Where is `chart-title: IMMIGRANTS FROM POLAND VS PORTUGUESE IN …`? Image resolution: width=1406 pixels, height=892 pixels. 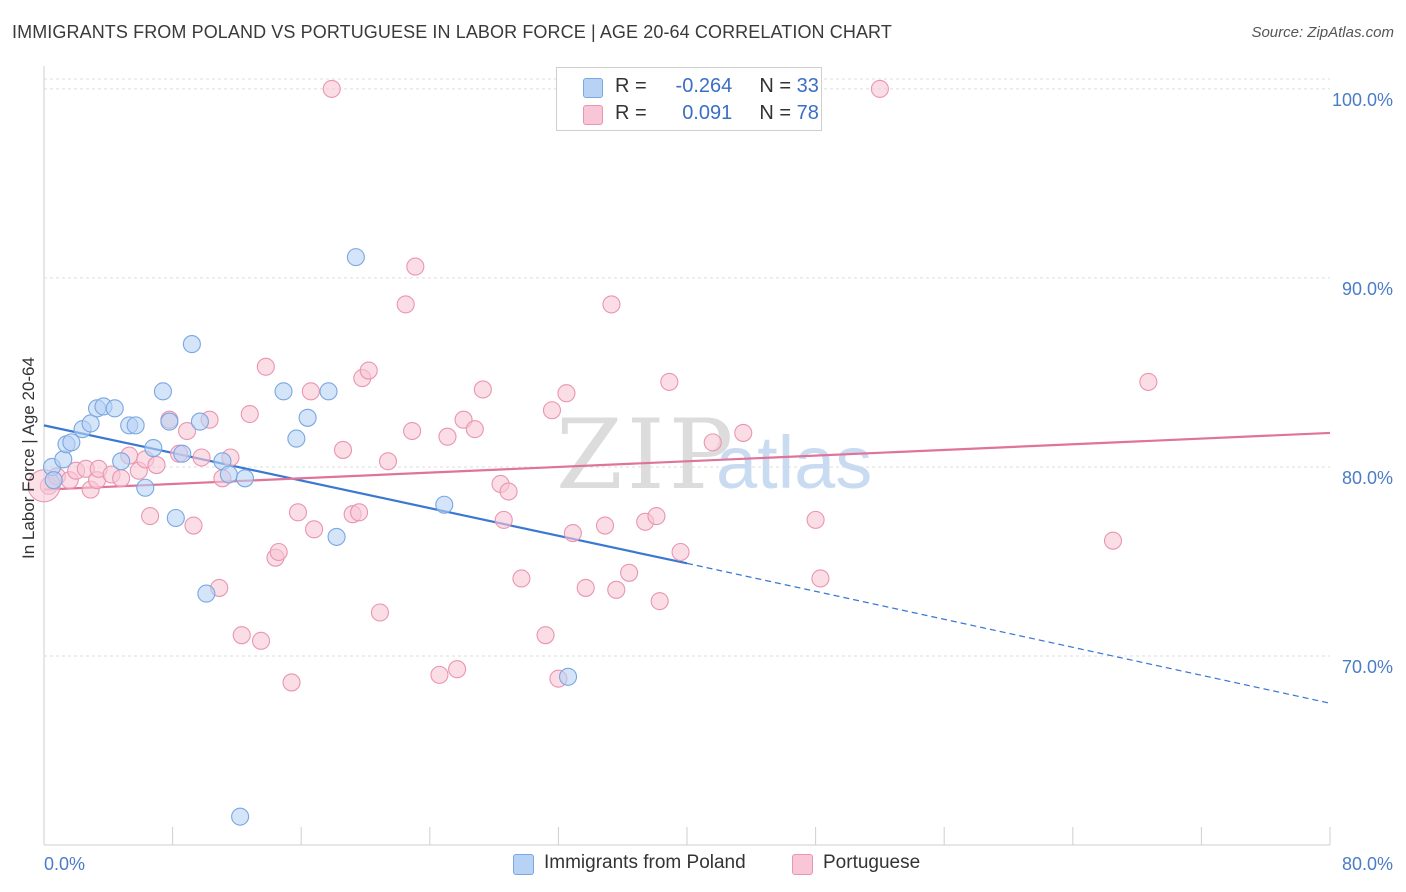 chart-title: IMMIGRANTS FROM POLAND VS PORTUGUESE IN … is located at coordinates (452, 32).